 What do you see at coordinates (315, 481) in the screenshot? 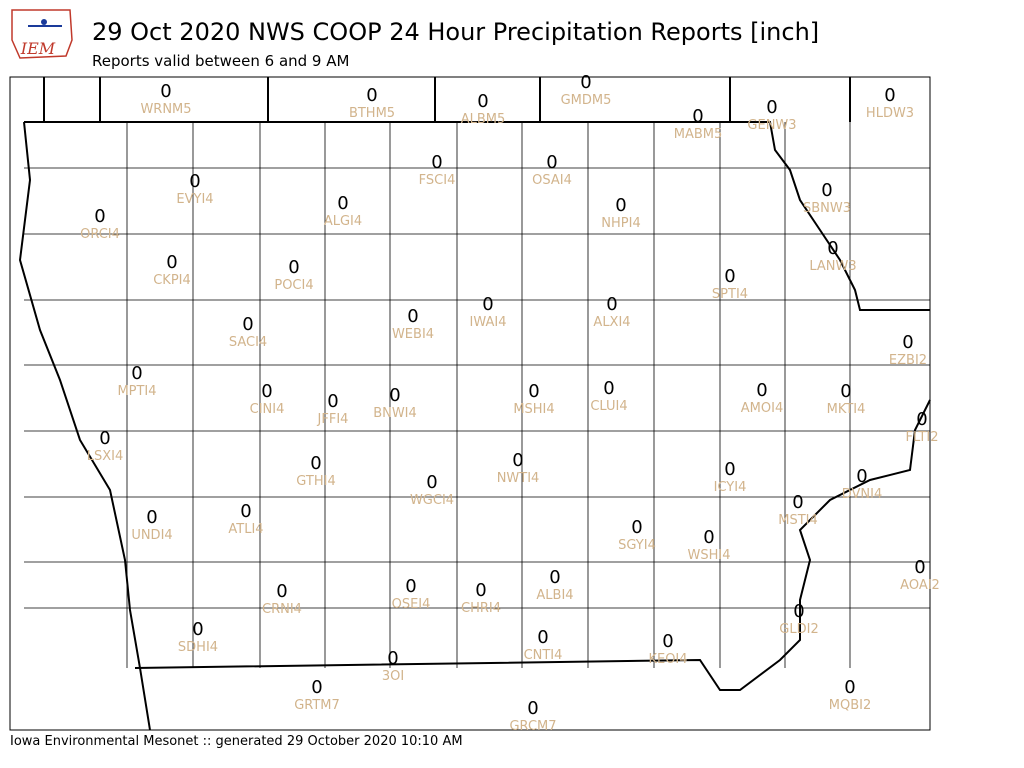
I see `station-id: GTHI4` at bounding box center [315, 481].